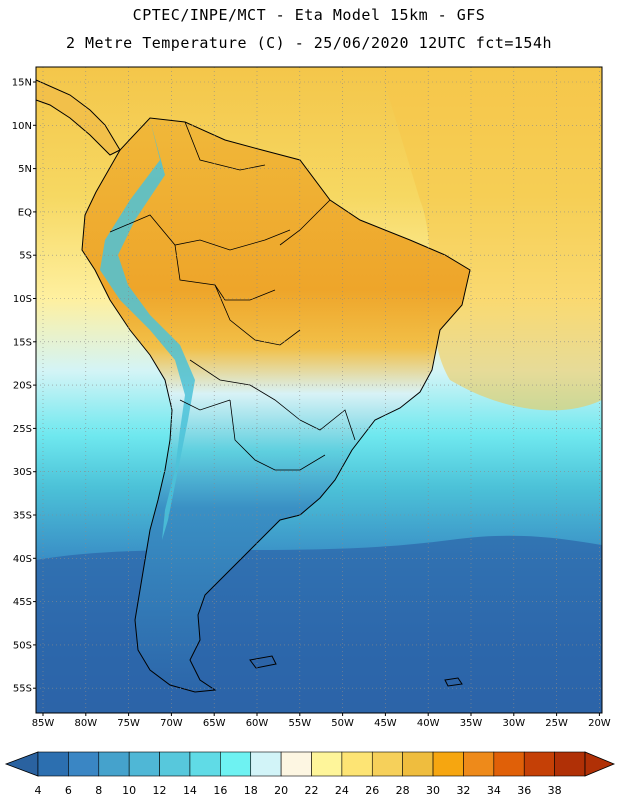 This screenshot has height=800, width=618. What do you see at coordinates (25, 212) in the screenshot?
I see `latitude-label: EQ` at bounding box center [25, 212].